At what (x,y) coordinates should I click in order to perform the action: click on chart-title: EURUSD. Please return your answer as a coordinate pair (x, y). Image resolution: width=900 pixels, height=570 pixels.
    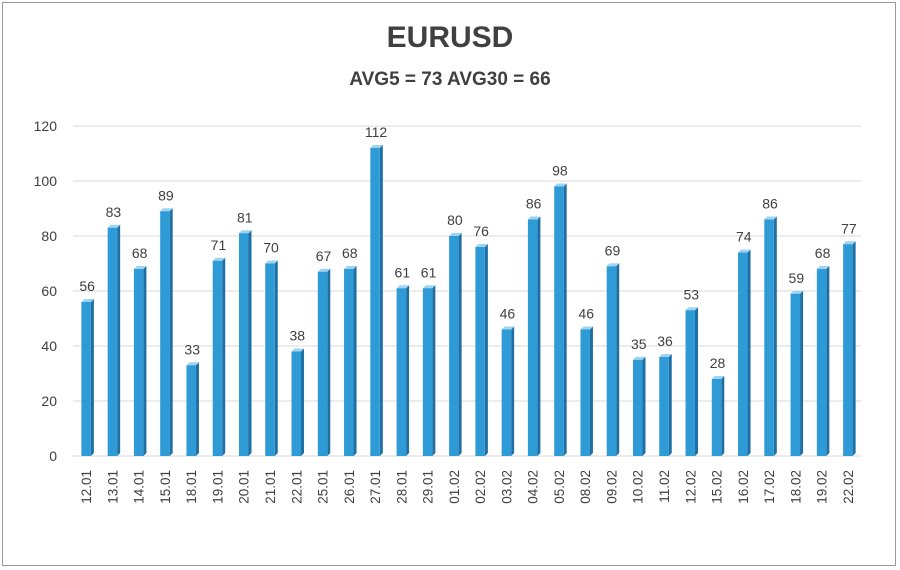
    Looking at the image, I should click on (450, 37).